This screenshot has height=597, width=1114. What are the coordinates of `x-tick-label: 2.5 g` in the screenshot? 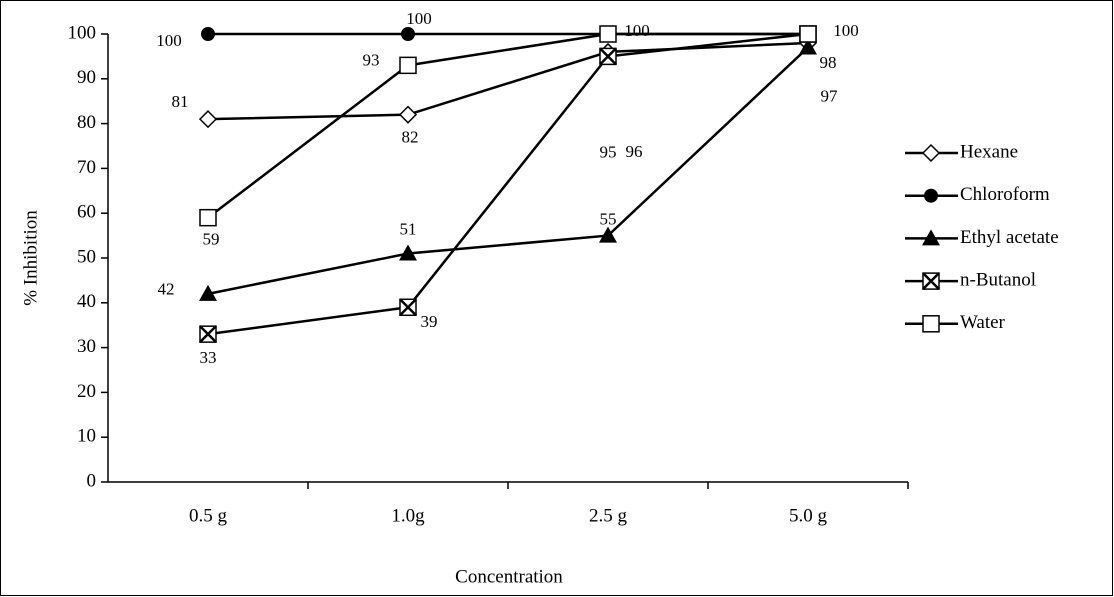 It's located at (608, 515).